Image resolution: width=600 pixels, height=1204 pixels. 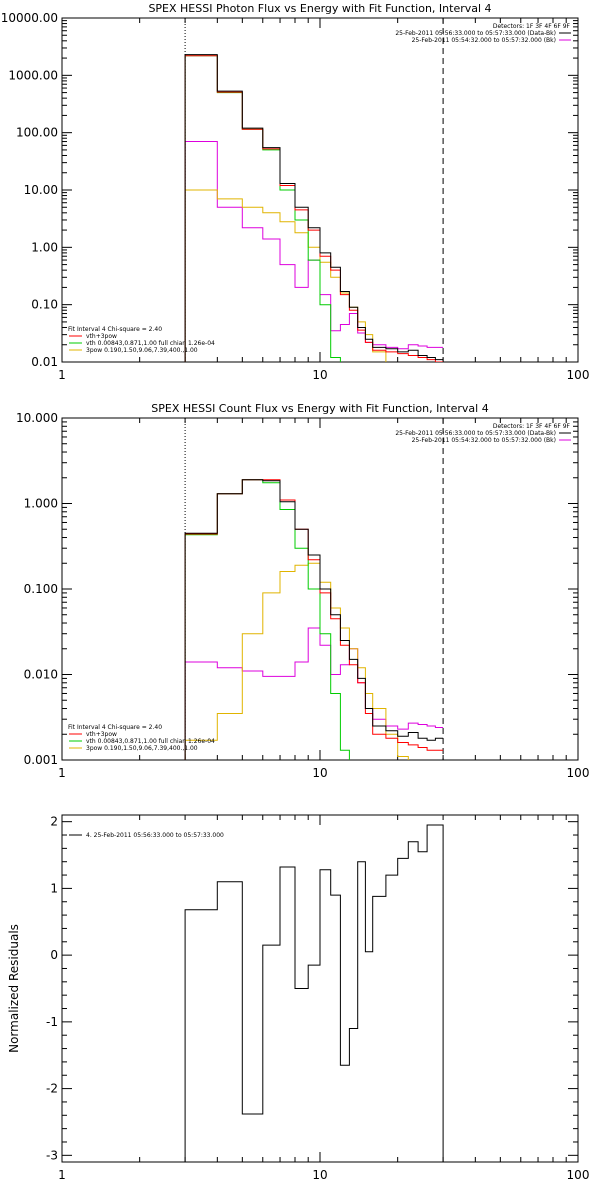 What do you see at coordinates (33, 75) in the screenshot?
I see `y-tick-label: 1000.00` at bounding box center [33, 75].